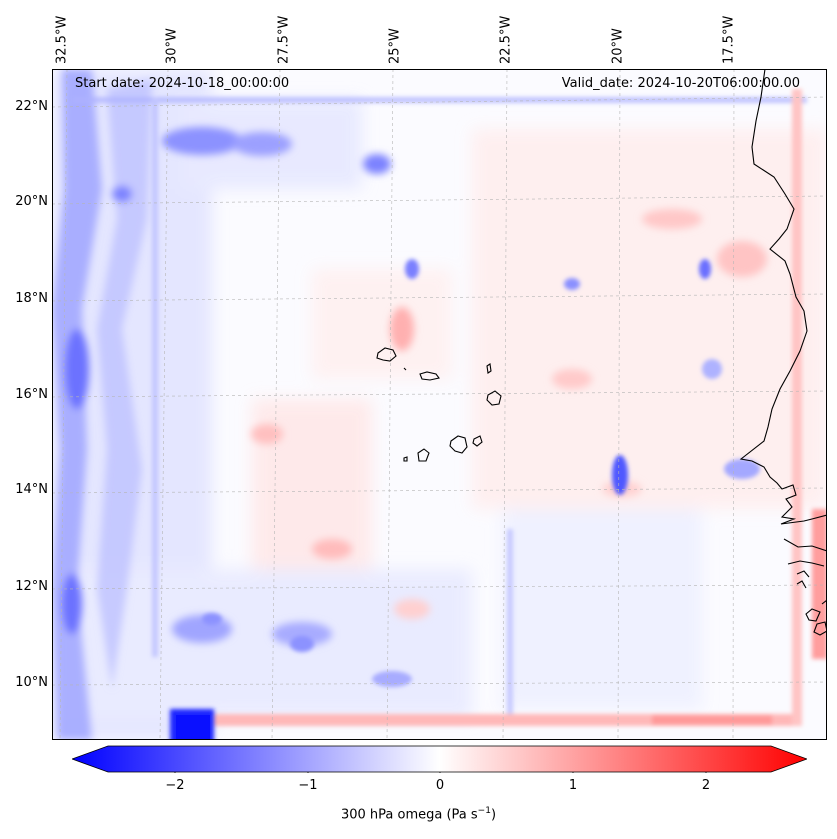 This screenshot has width=837, height=839. What do you see at coordinates (31, 682) in the screenshot?
I see `lat-label-10n: 10°N` at bounding box center [31, 682].